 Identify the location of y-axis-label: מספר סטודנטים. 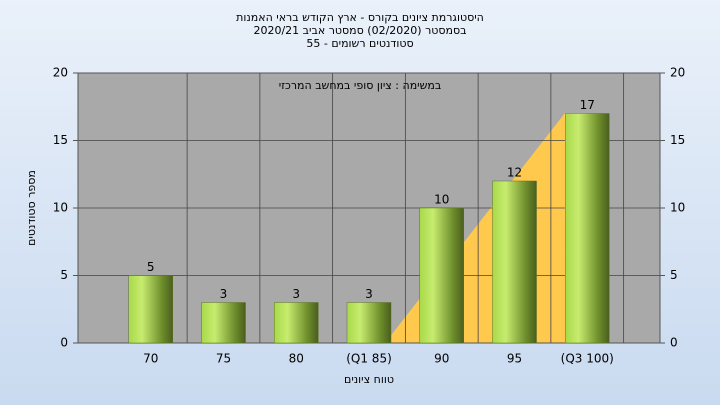
(31, 208).